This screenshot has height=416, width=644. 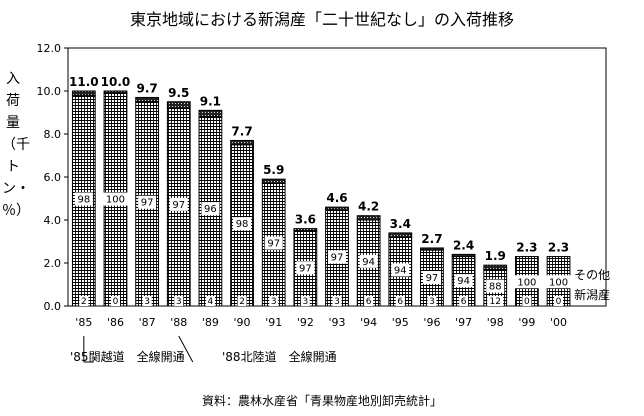 I want to click on other-share-label: 6, so click(x=369, y=302).